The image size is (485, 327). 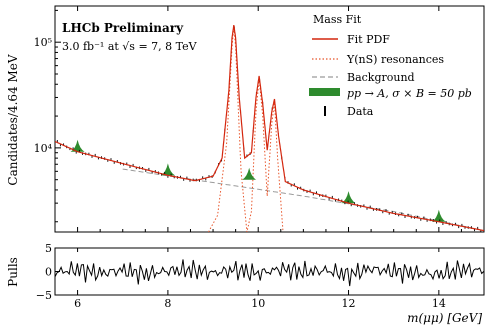 I want to click on pulls-curve, so click(x=269, y=273).